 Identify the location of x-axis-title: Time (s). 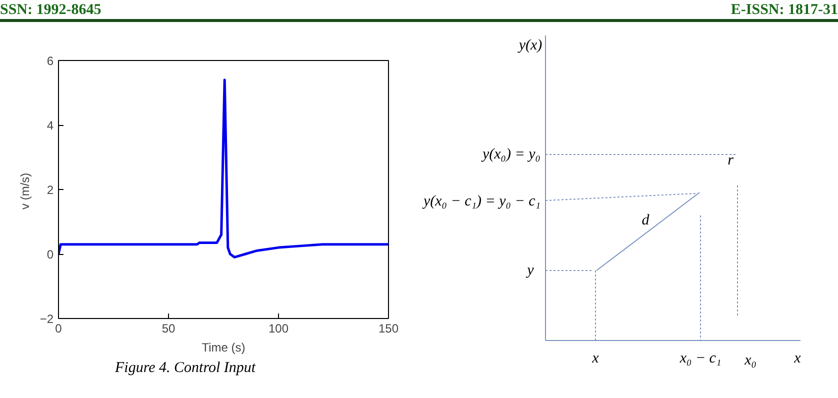
(224, 347).